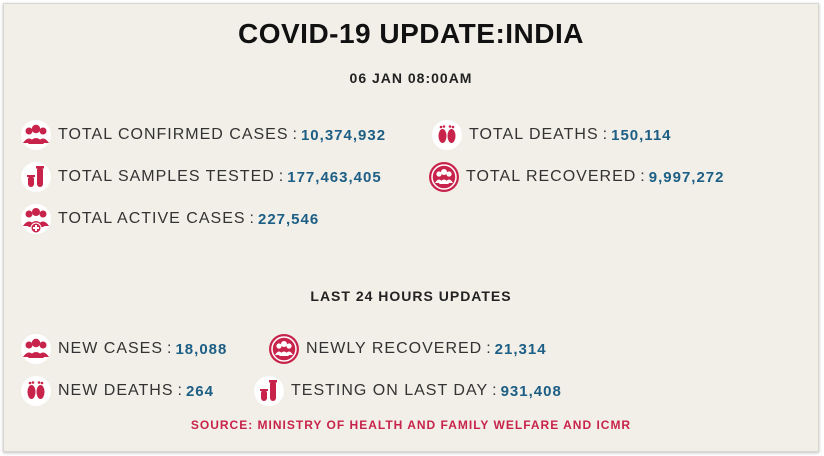 This screenshot has width=824, height=456. What do you see at coordinates (111, 348) in the screenshot?
I see `stat-label: NEW CASES` at bounding box center [111, 348].